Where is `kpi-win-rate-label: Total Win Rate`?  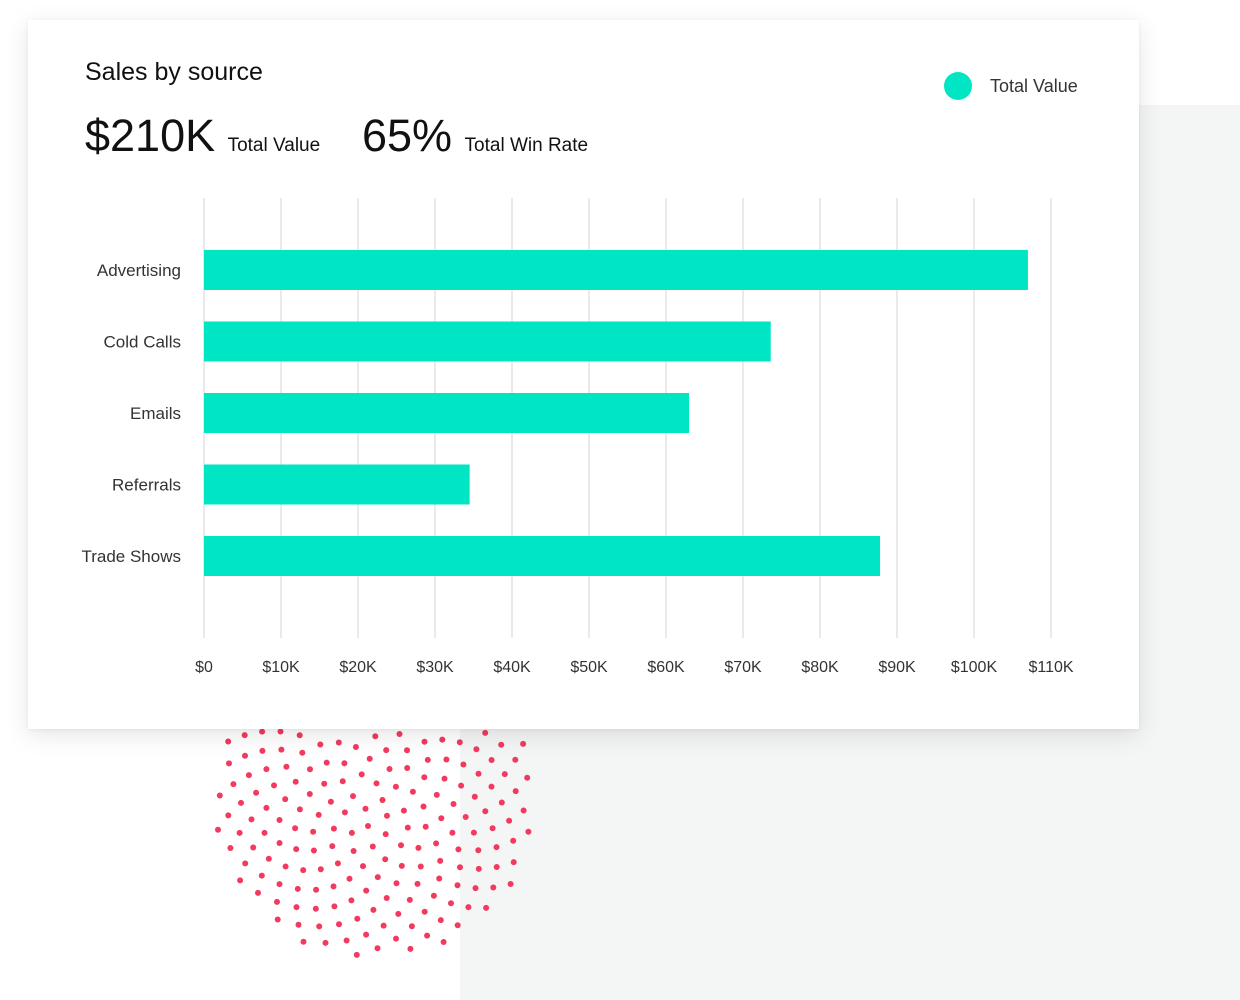 kpi-win-rate-label: Total Win Rate is located at coordinates (526, 145).